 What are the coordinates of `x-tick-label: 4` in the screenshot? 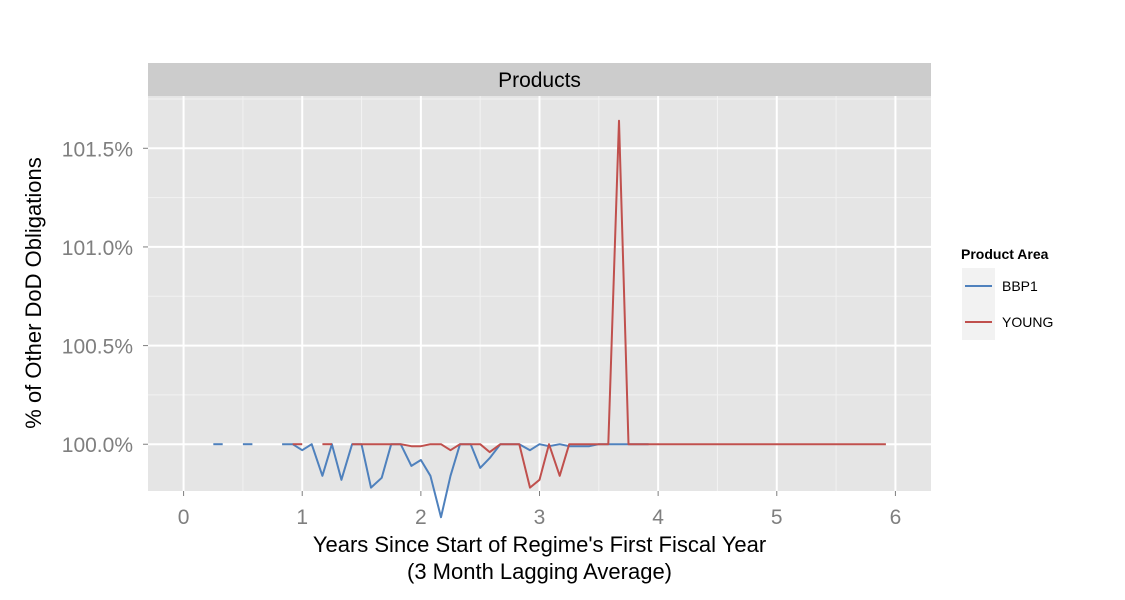 It's located at (658, 517).